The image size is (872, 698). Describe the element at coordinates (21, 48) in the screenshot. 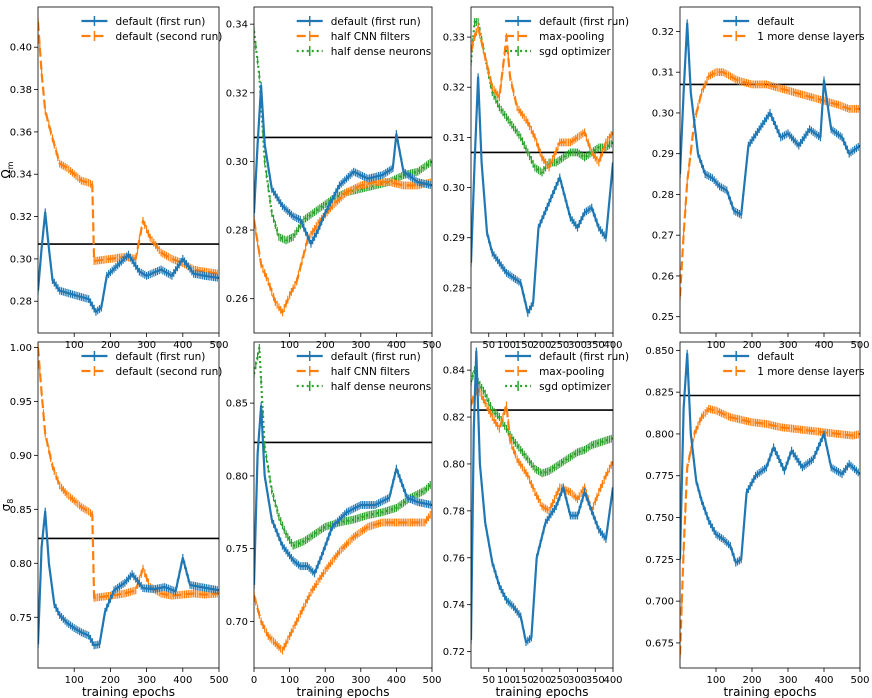

I see `y-tick-label: 0.40` at that location.